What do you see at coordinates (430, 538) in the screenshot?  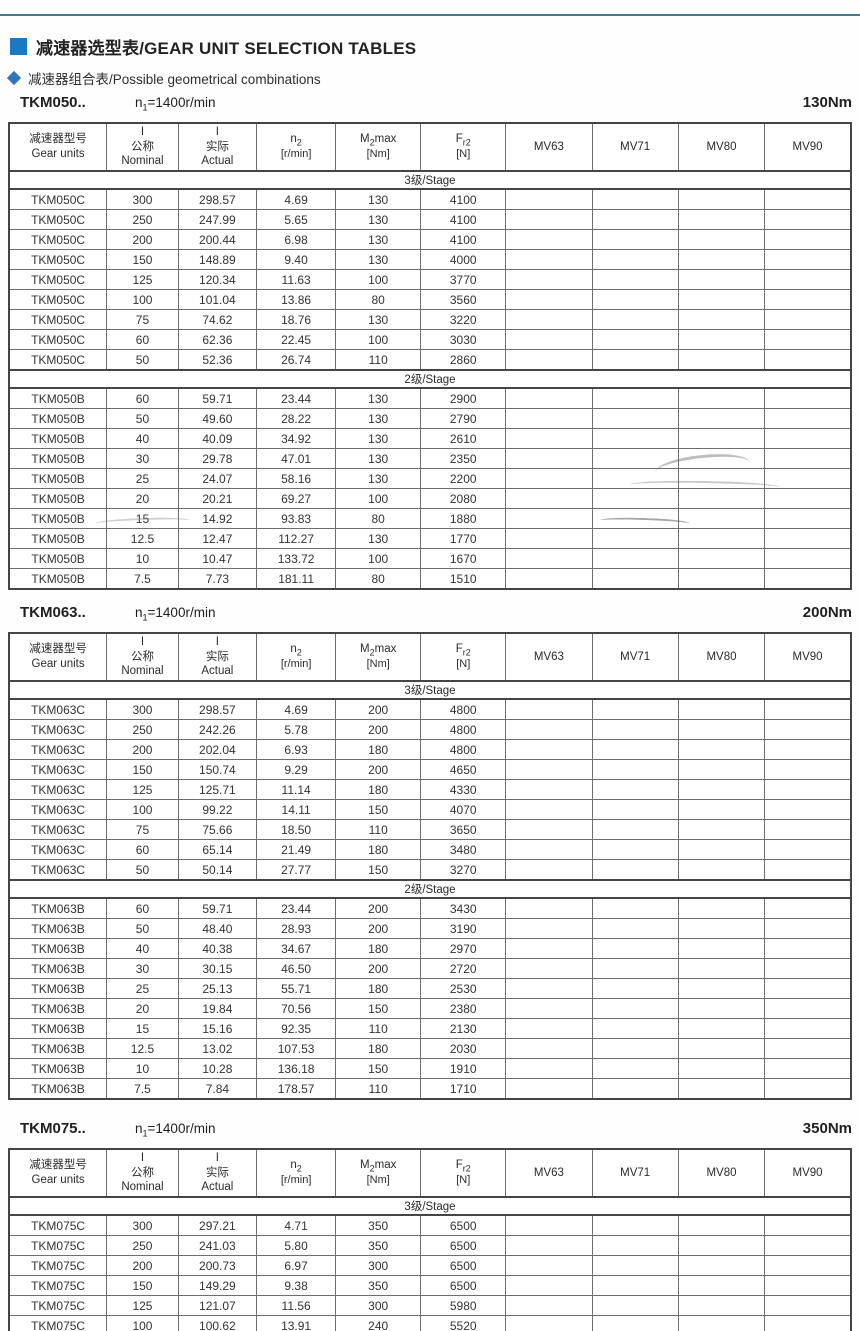 I see `table-row: TKM050B 12.5 12.47 112.27 130 1770` at bounding box center [430, 538].